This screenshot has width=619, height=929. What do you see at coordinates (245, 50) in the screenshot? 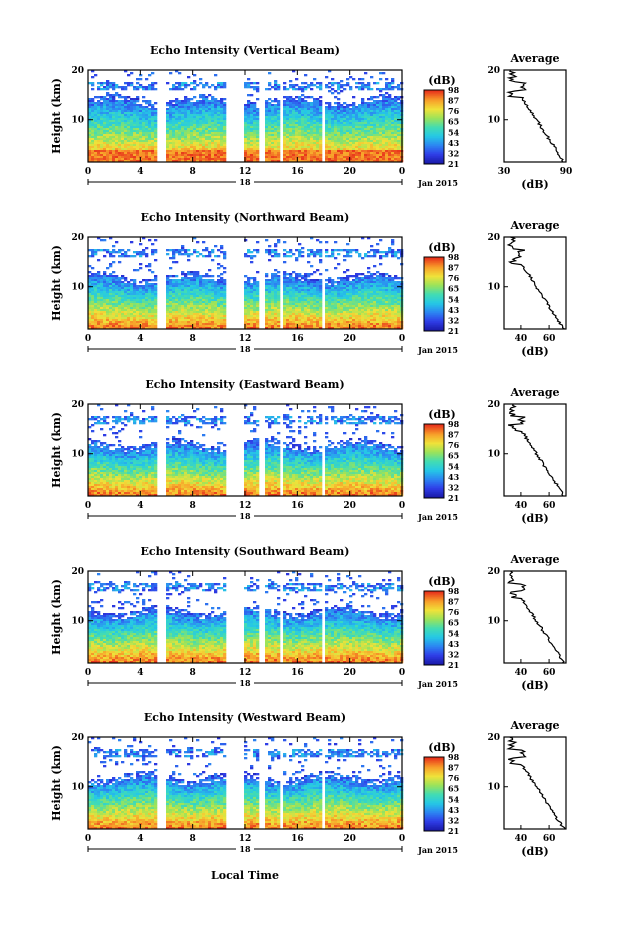
I see `panel-title: Echo Intensity (Vertical Beam)` at bounding box center [245, 50].